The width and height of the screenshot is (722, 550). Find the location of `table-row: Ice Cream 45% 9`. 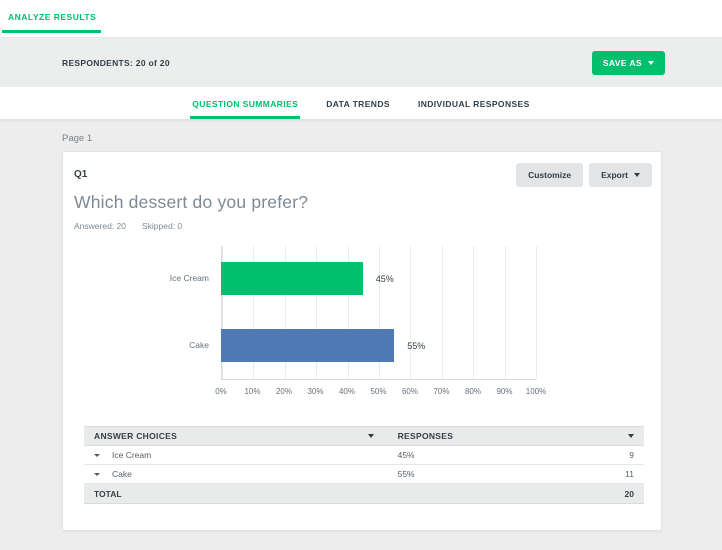

table-row: Ice Cream 45% 9 is located at coordinates (364, 455).